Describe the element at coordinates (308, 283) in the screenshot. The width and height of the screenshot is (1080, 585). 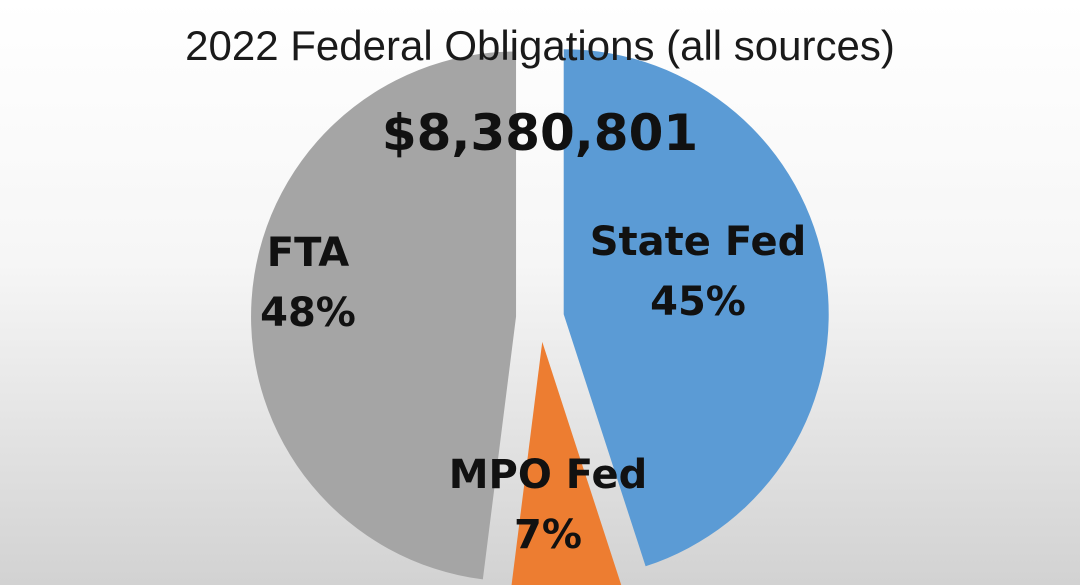
I see `slice-label-fta: FTA 48%` at that location.